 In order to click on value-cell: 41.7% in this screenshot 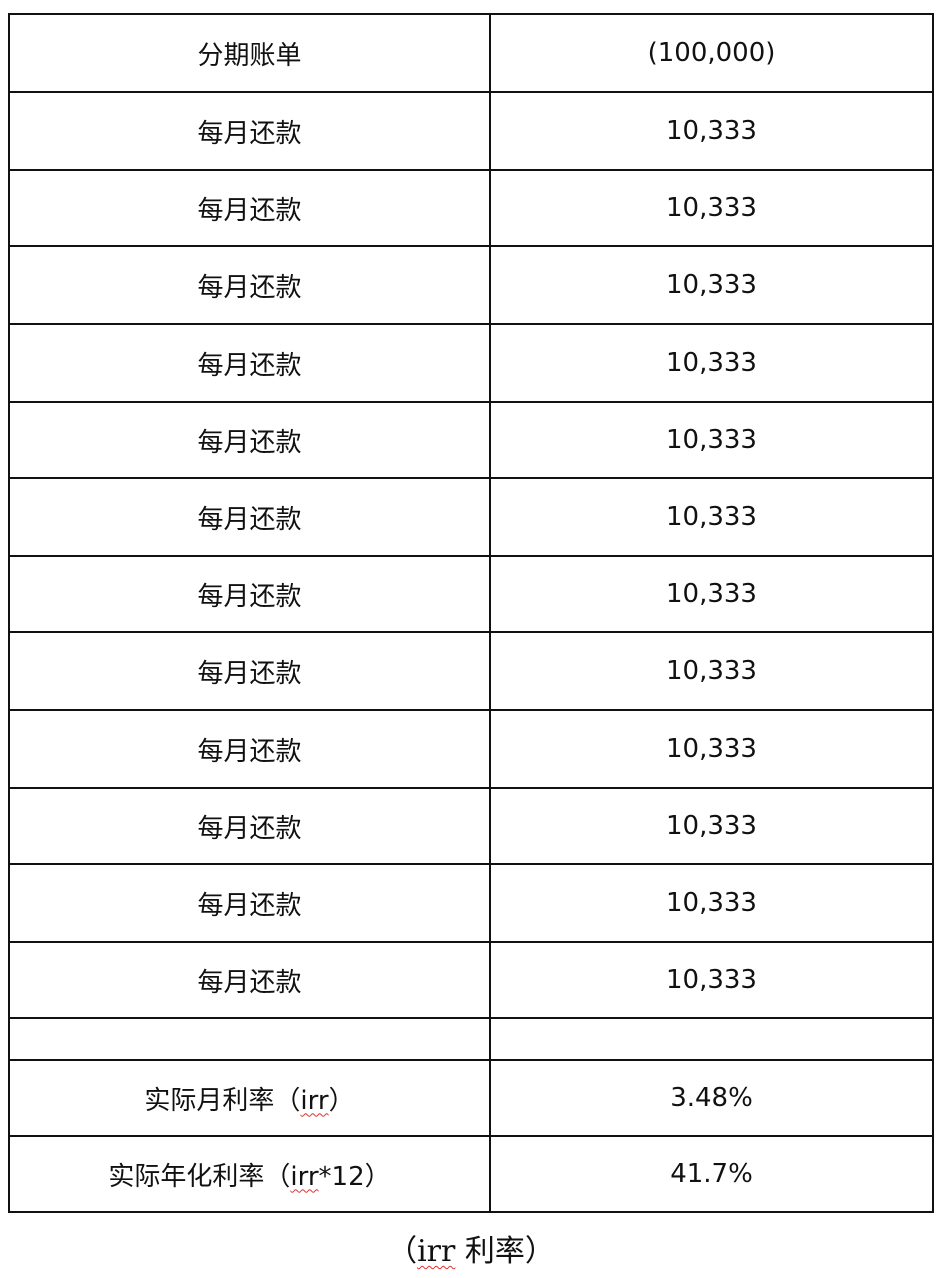, I will do `click(711, 1174)`.